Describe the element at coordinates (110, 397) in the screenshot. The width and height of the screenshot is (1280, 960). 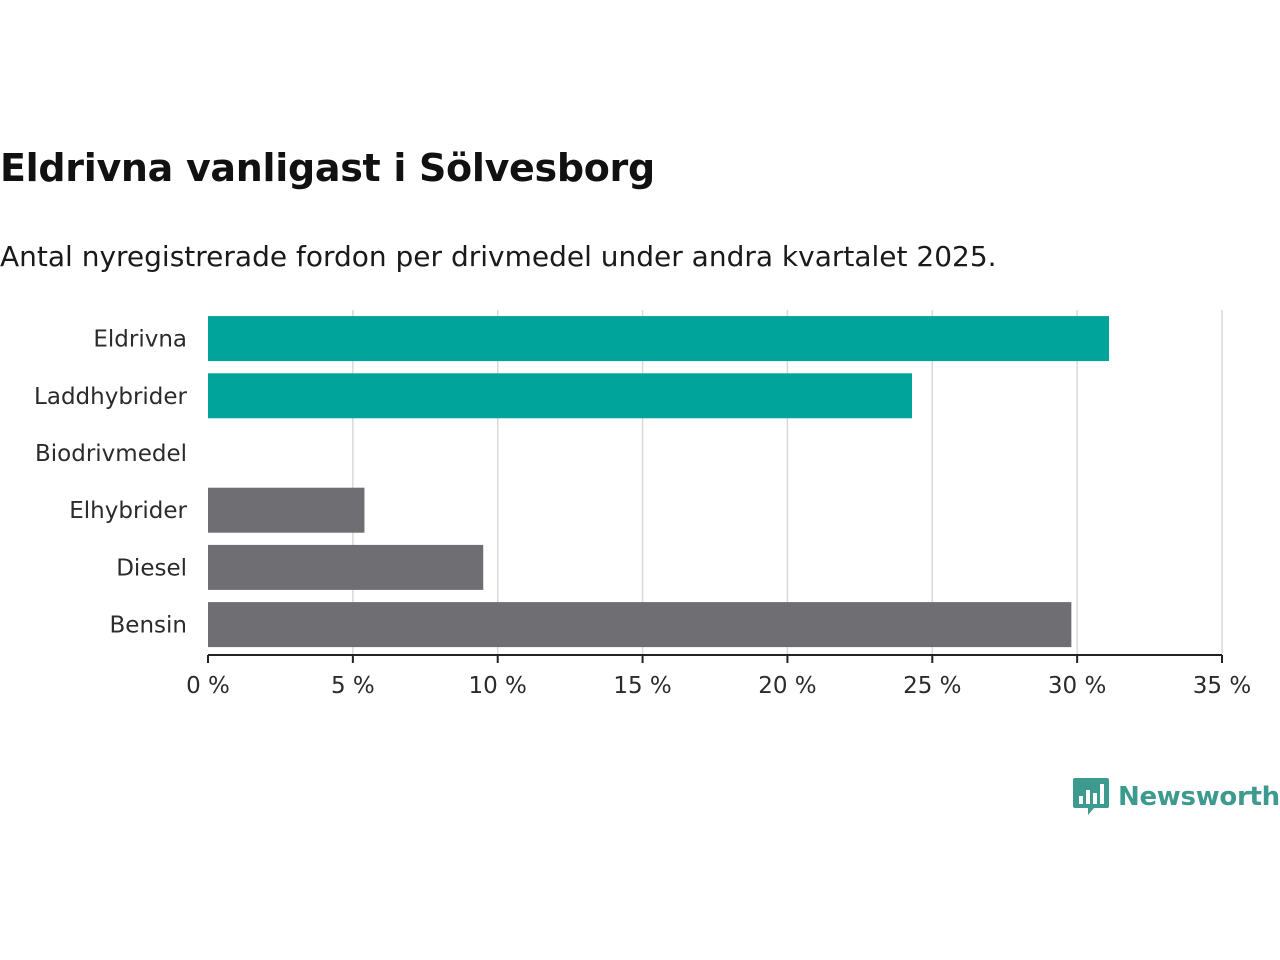
I see `category-label: Laddhybrider` at that location.